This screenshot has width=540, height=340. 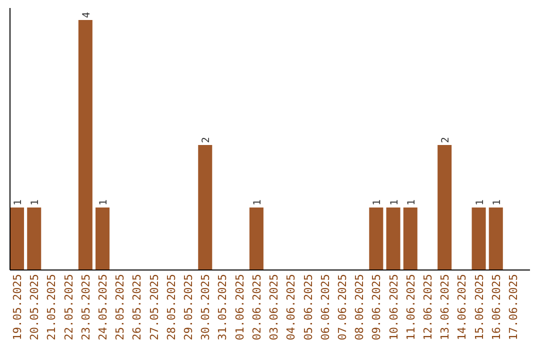 What do you see at coordinates (445, 307) in the screenshot?
I see `x-tick-label: 13.06.2025` at bounding box center [445, 307].